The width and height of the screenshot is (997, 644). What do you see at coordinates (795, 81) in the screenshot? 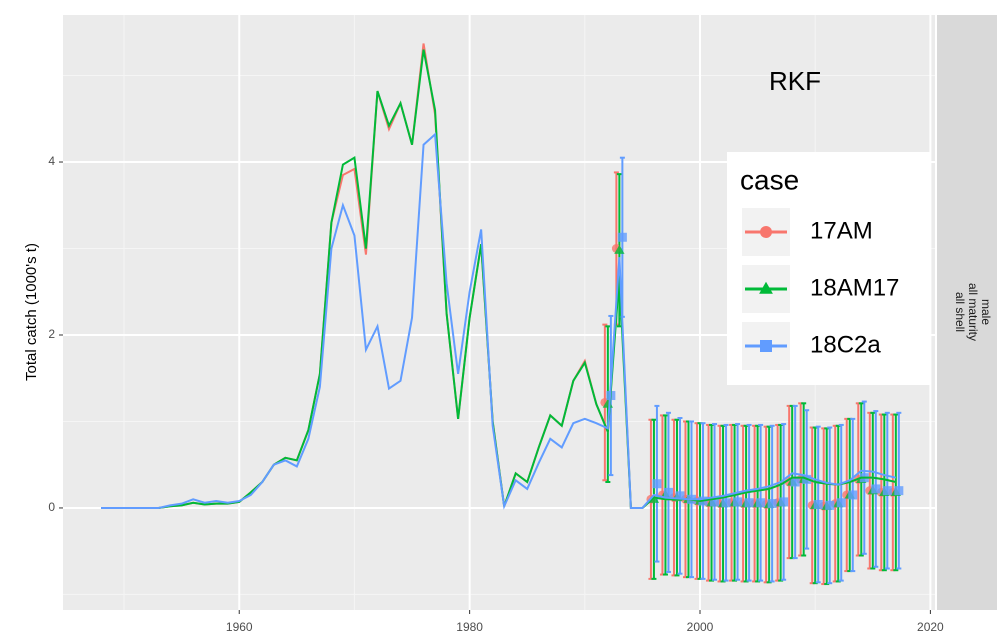
I see `annotation: RKF` at bounding box center [795, 81].